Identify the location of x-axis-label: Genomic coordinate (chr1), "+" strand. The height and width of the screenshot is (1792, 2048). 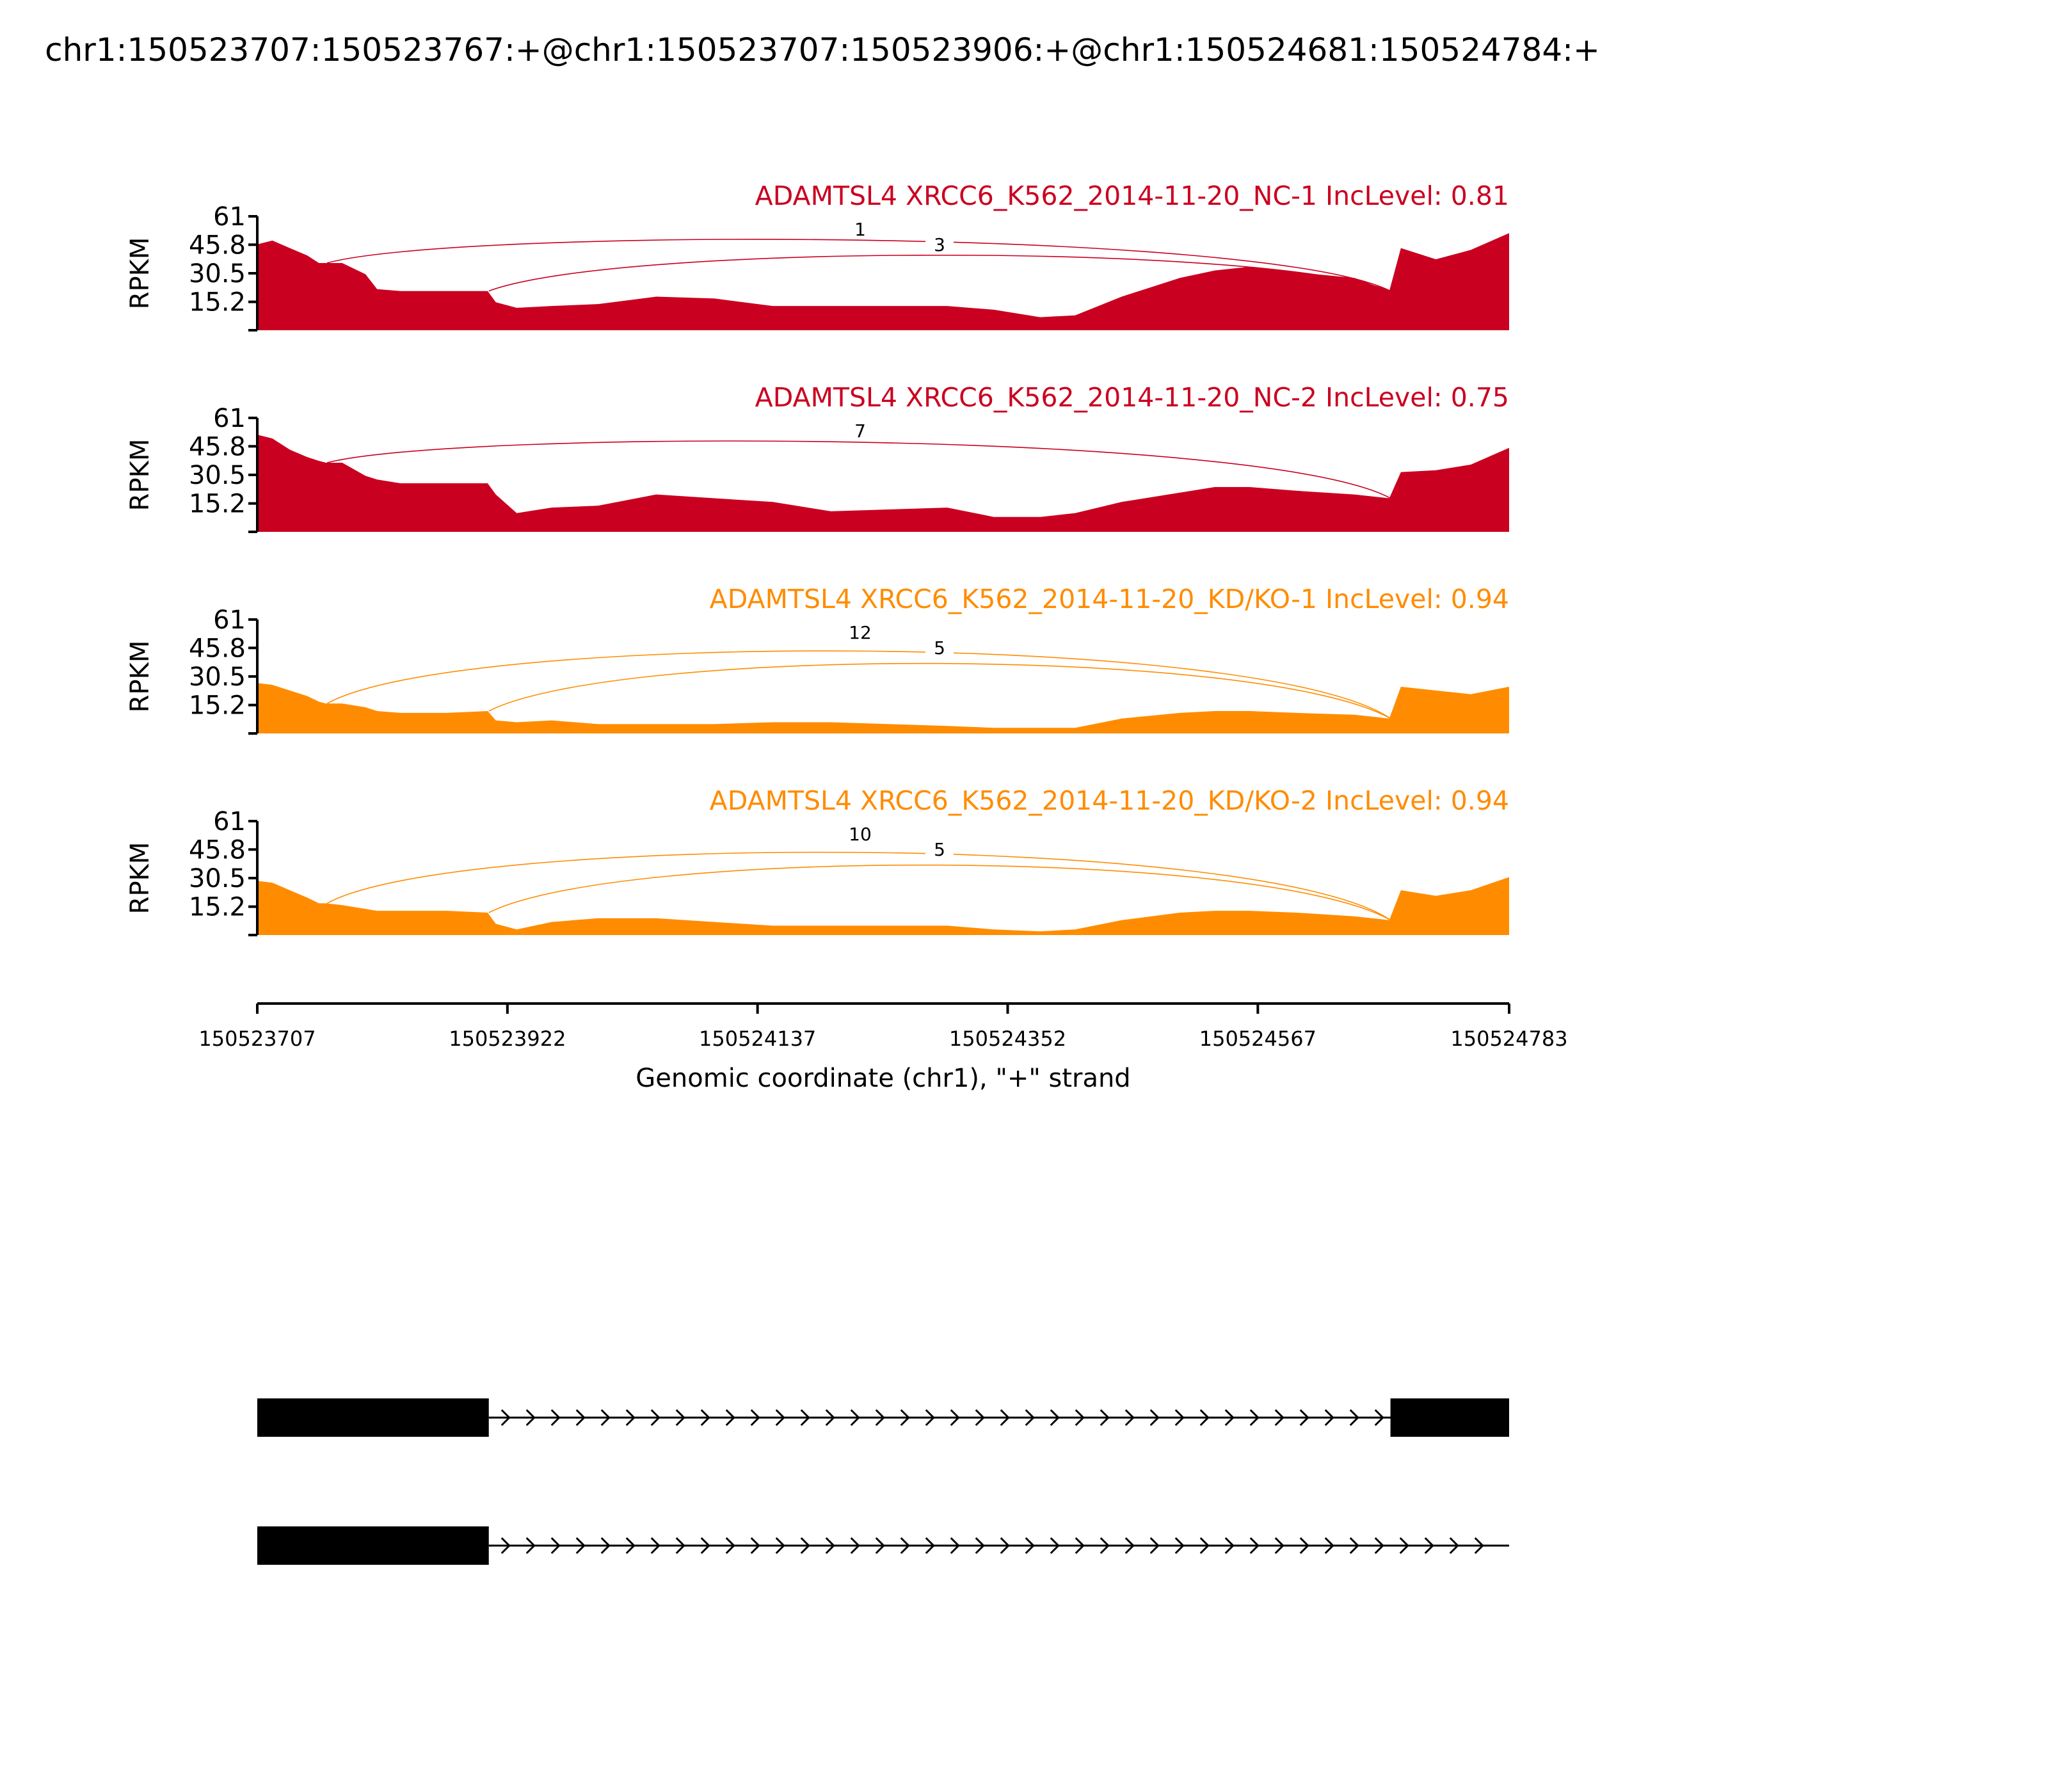
(883, 1078).